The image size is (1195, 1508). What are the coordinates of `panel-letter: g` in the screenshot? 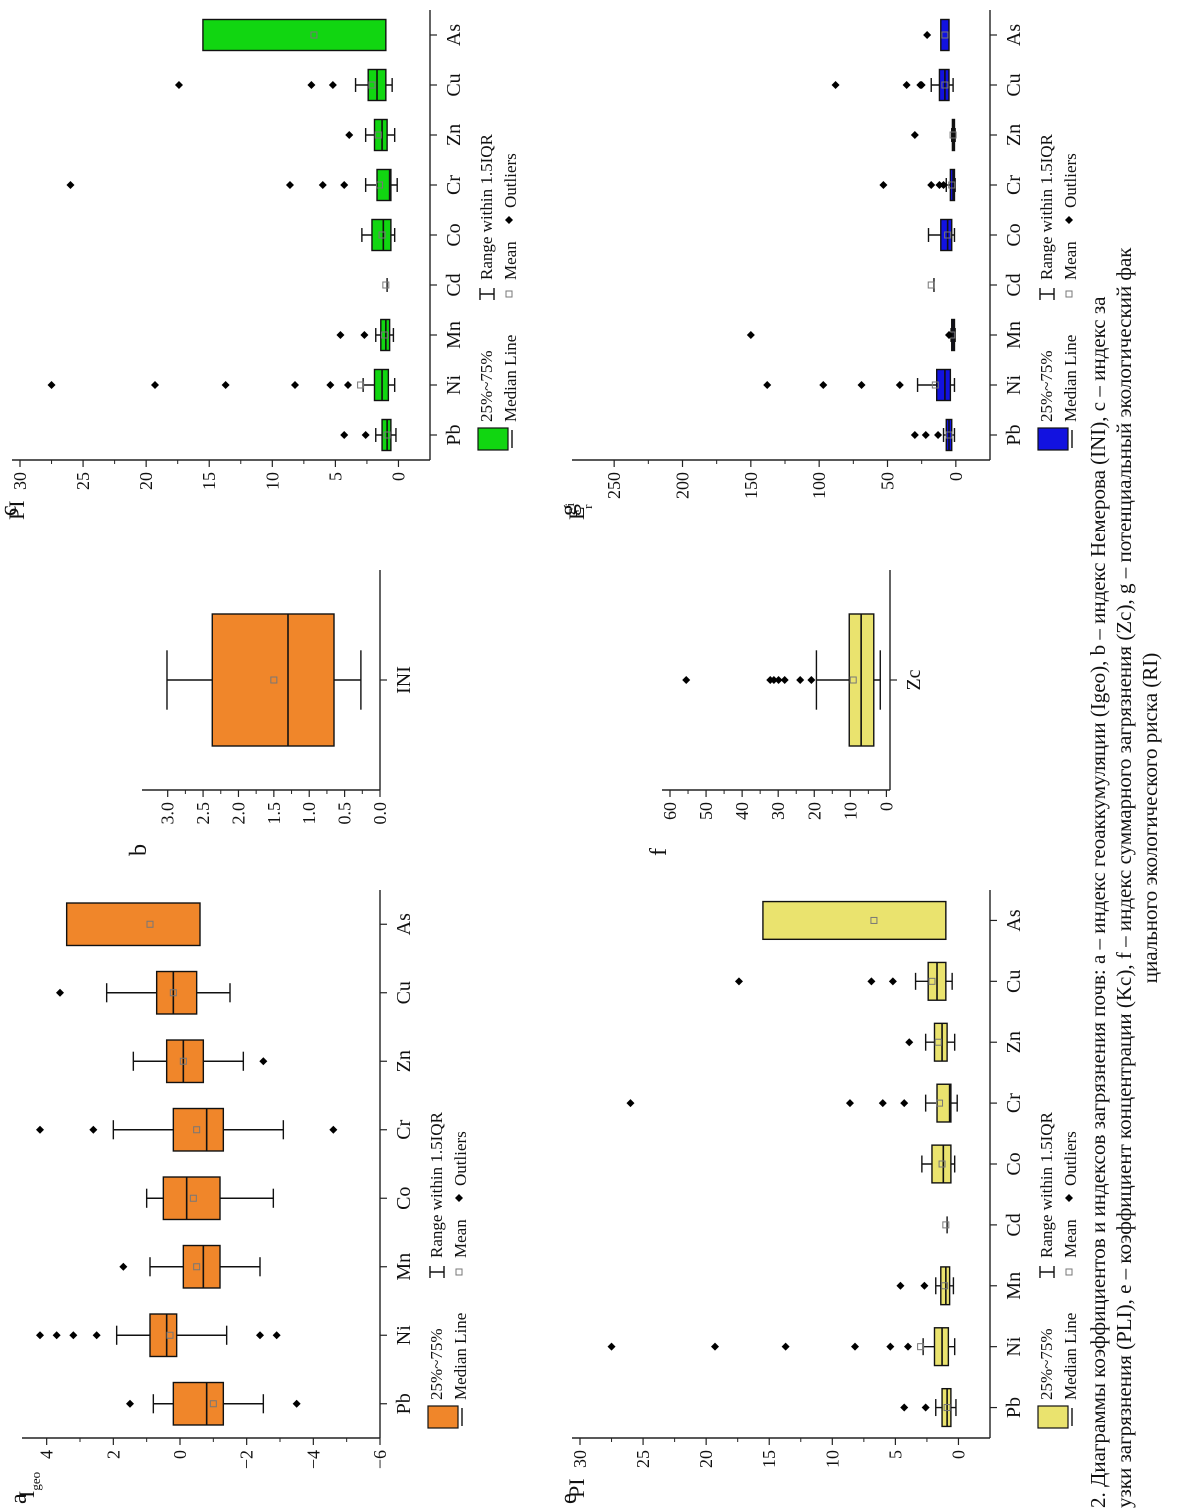 It's located at (569, 510).